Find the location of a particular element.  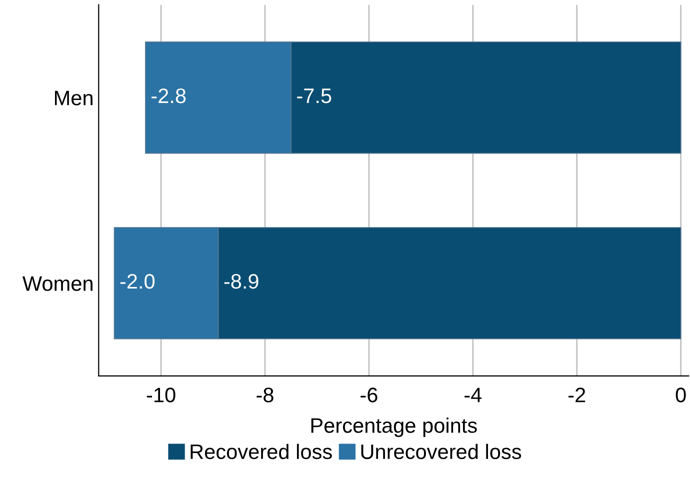

data-label: -2.8 is located at coordinates (169, 96).